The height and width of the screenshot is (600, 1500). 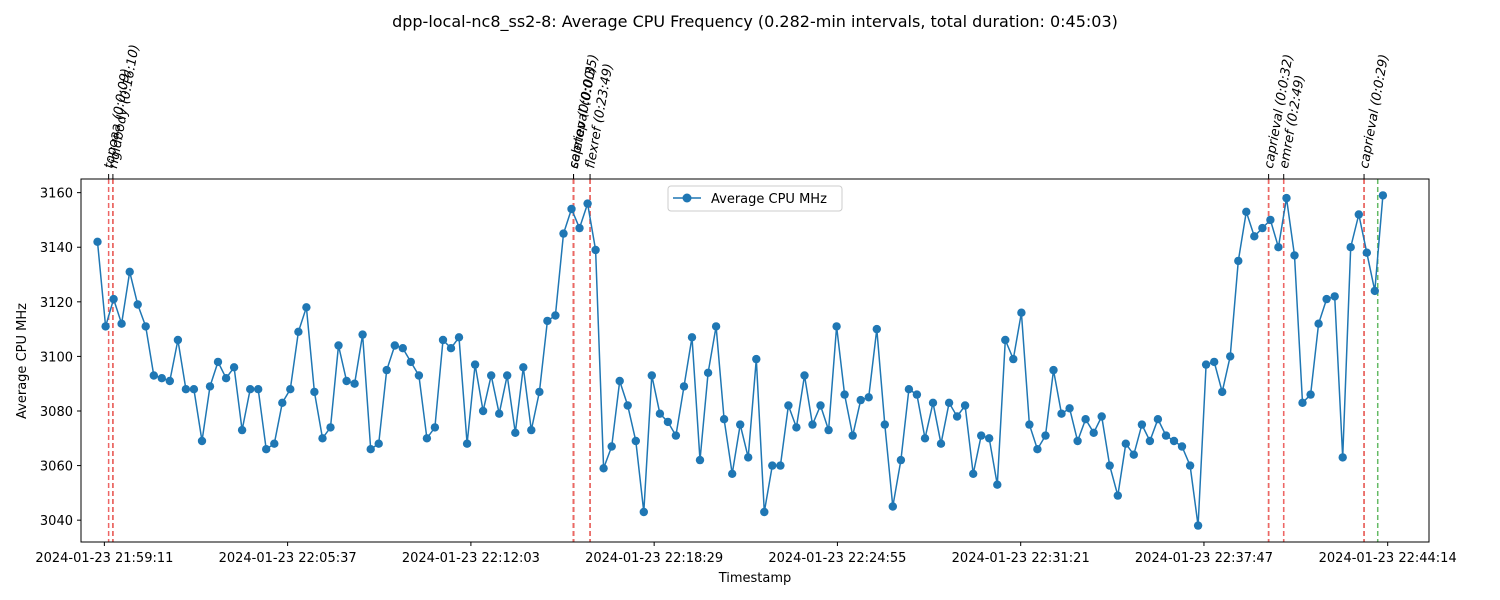 I want to click on x-tick-label: 2024-01-23 22:37:47, so click(x=1204, y=558).